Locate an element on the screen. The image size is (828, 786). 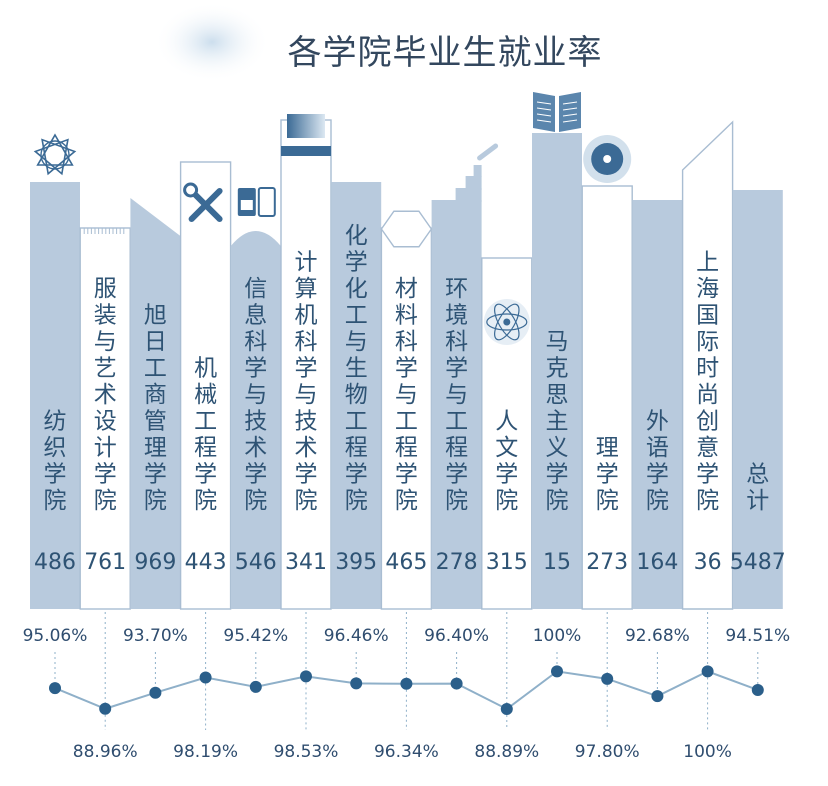
bar-category-label: 材料科学与工程学院 is located at coordinates (406, 395).